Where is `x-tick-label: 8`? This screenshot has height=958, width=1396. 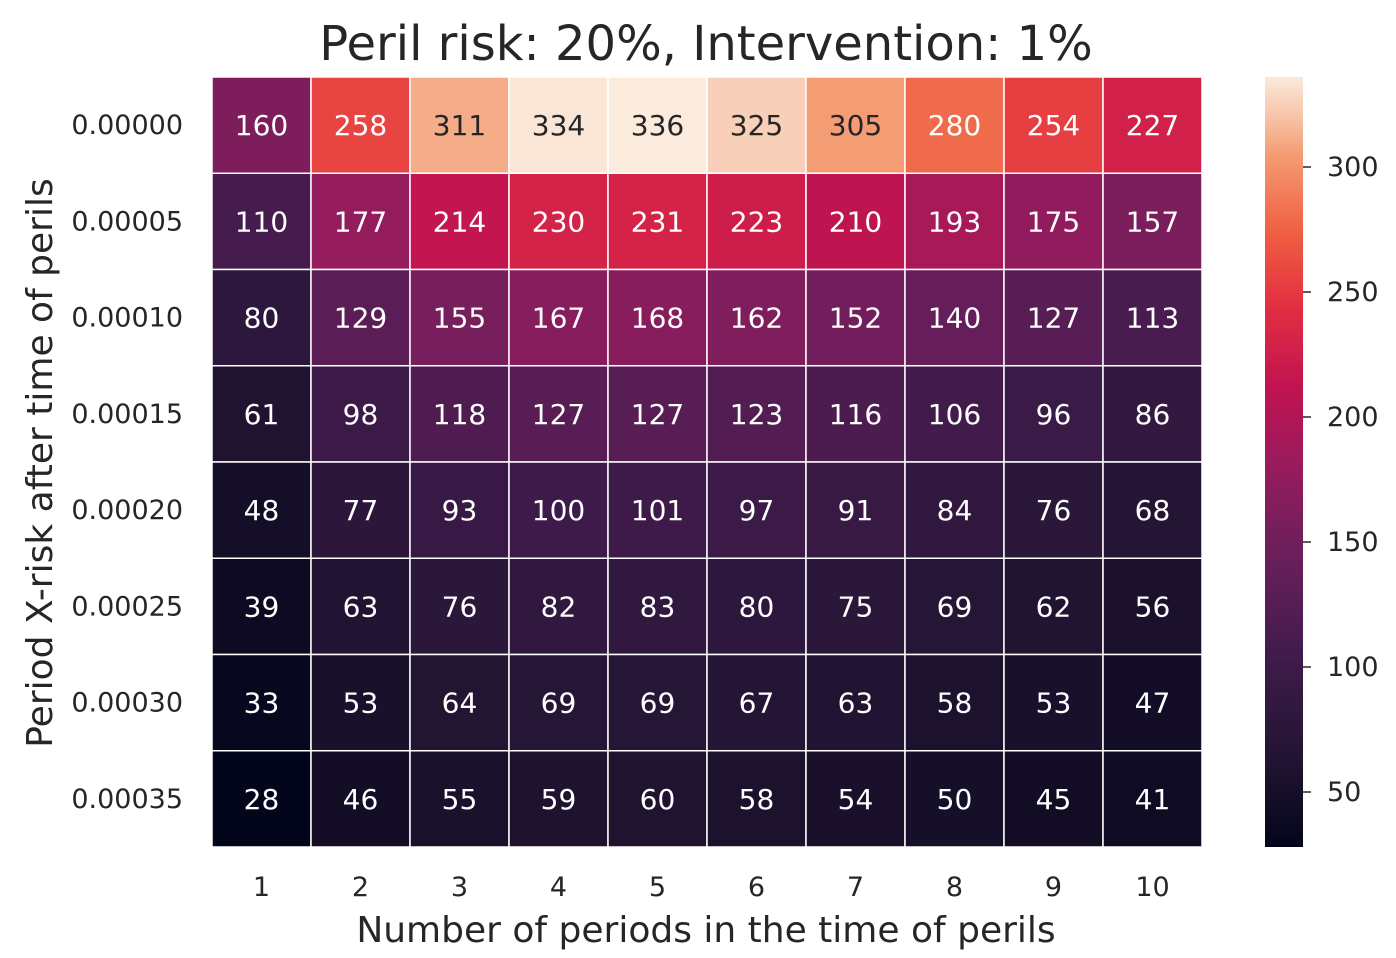
x-tick-label: 8 is located at coordinates (954, 887).